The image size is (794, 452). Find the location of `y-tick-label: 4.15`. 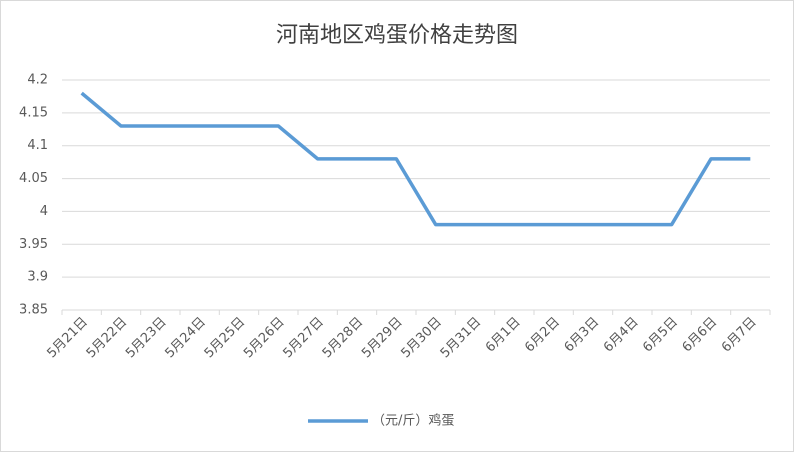

y-tick-label: 4.15 is located at coordinates (33, 112).